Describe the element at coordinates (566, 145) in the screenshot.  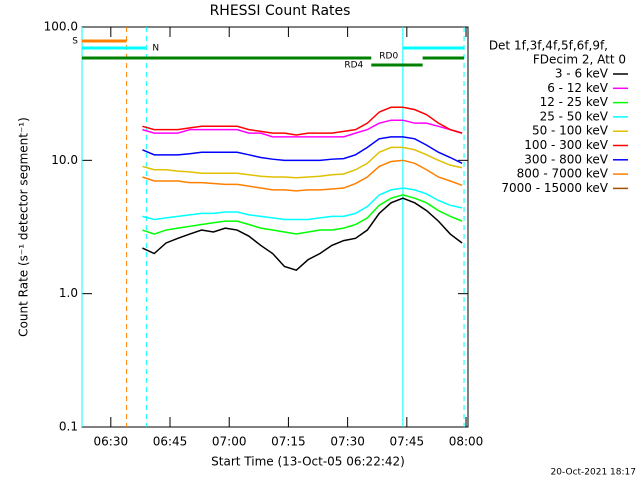
I see `legend-label: 100 - 300 keV` at that location.